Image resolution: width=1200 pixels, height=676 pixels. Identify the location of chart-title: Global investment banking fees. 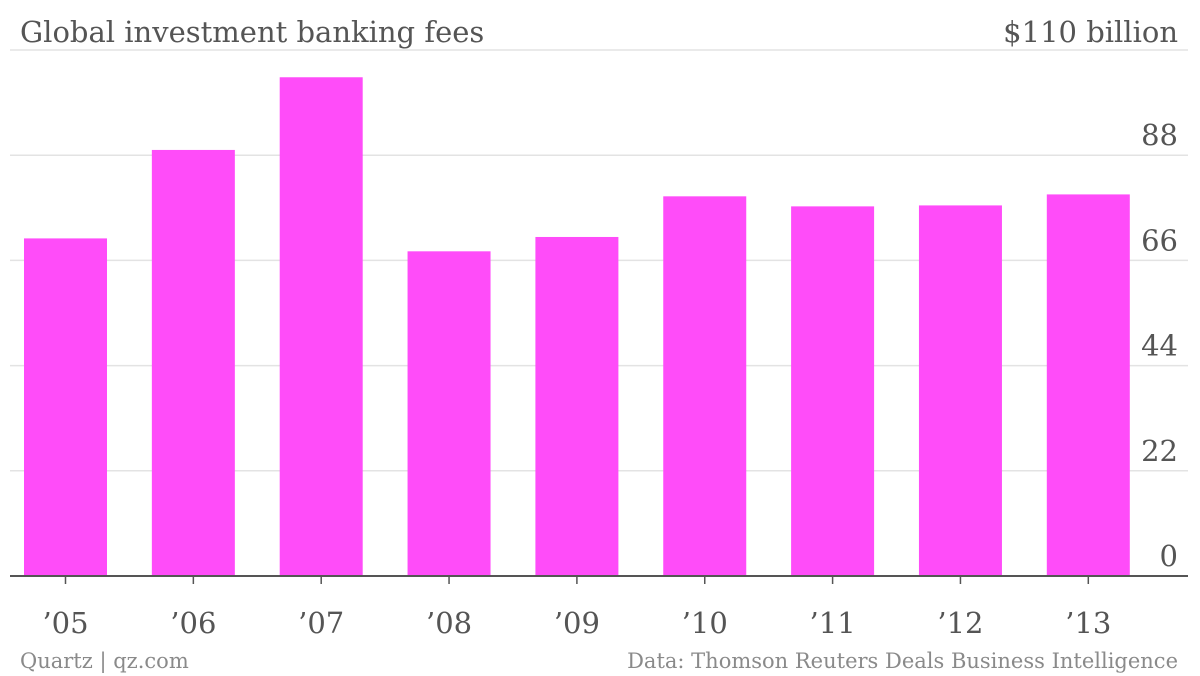
(252, 32).